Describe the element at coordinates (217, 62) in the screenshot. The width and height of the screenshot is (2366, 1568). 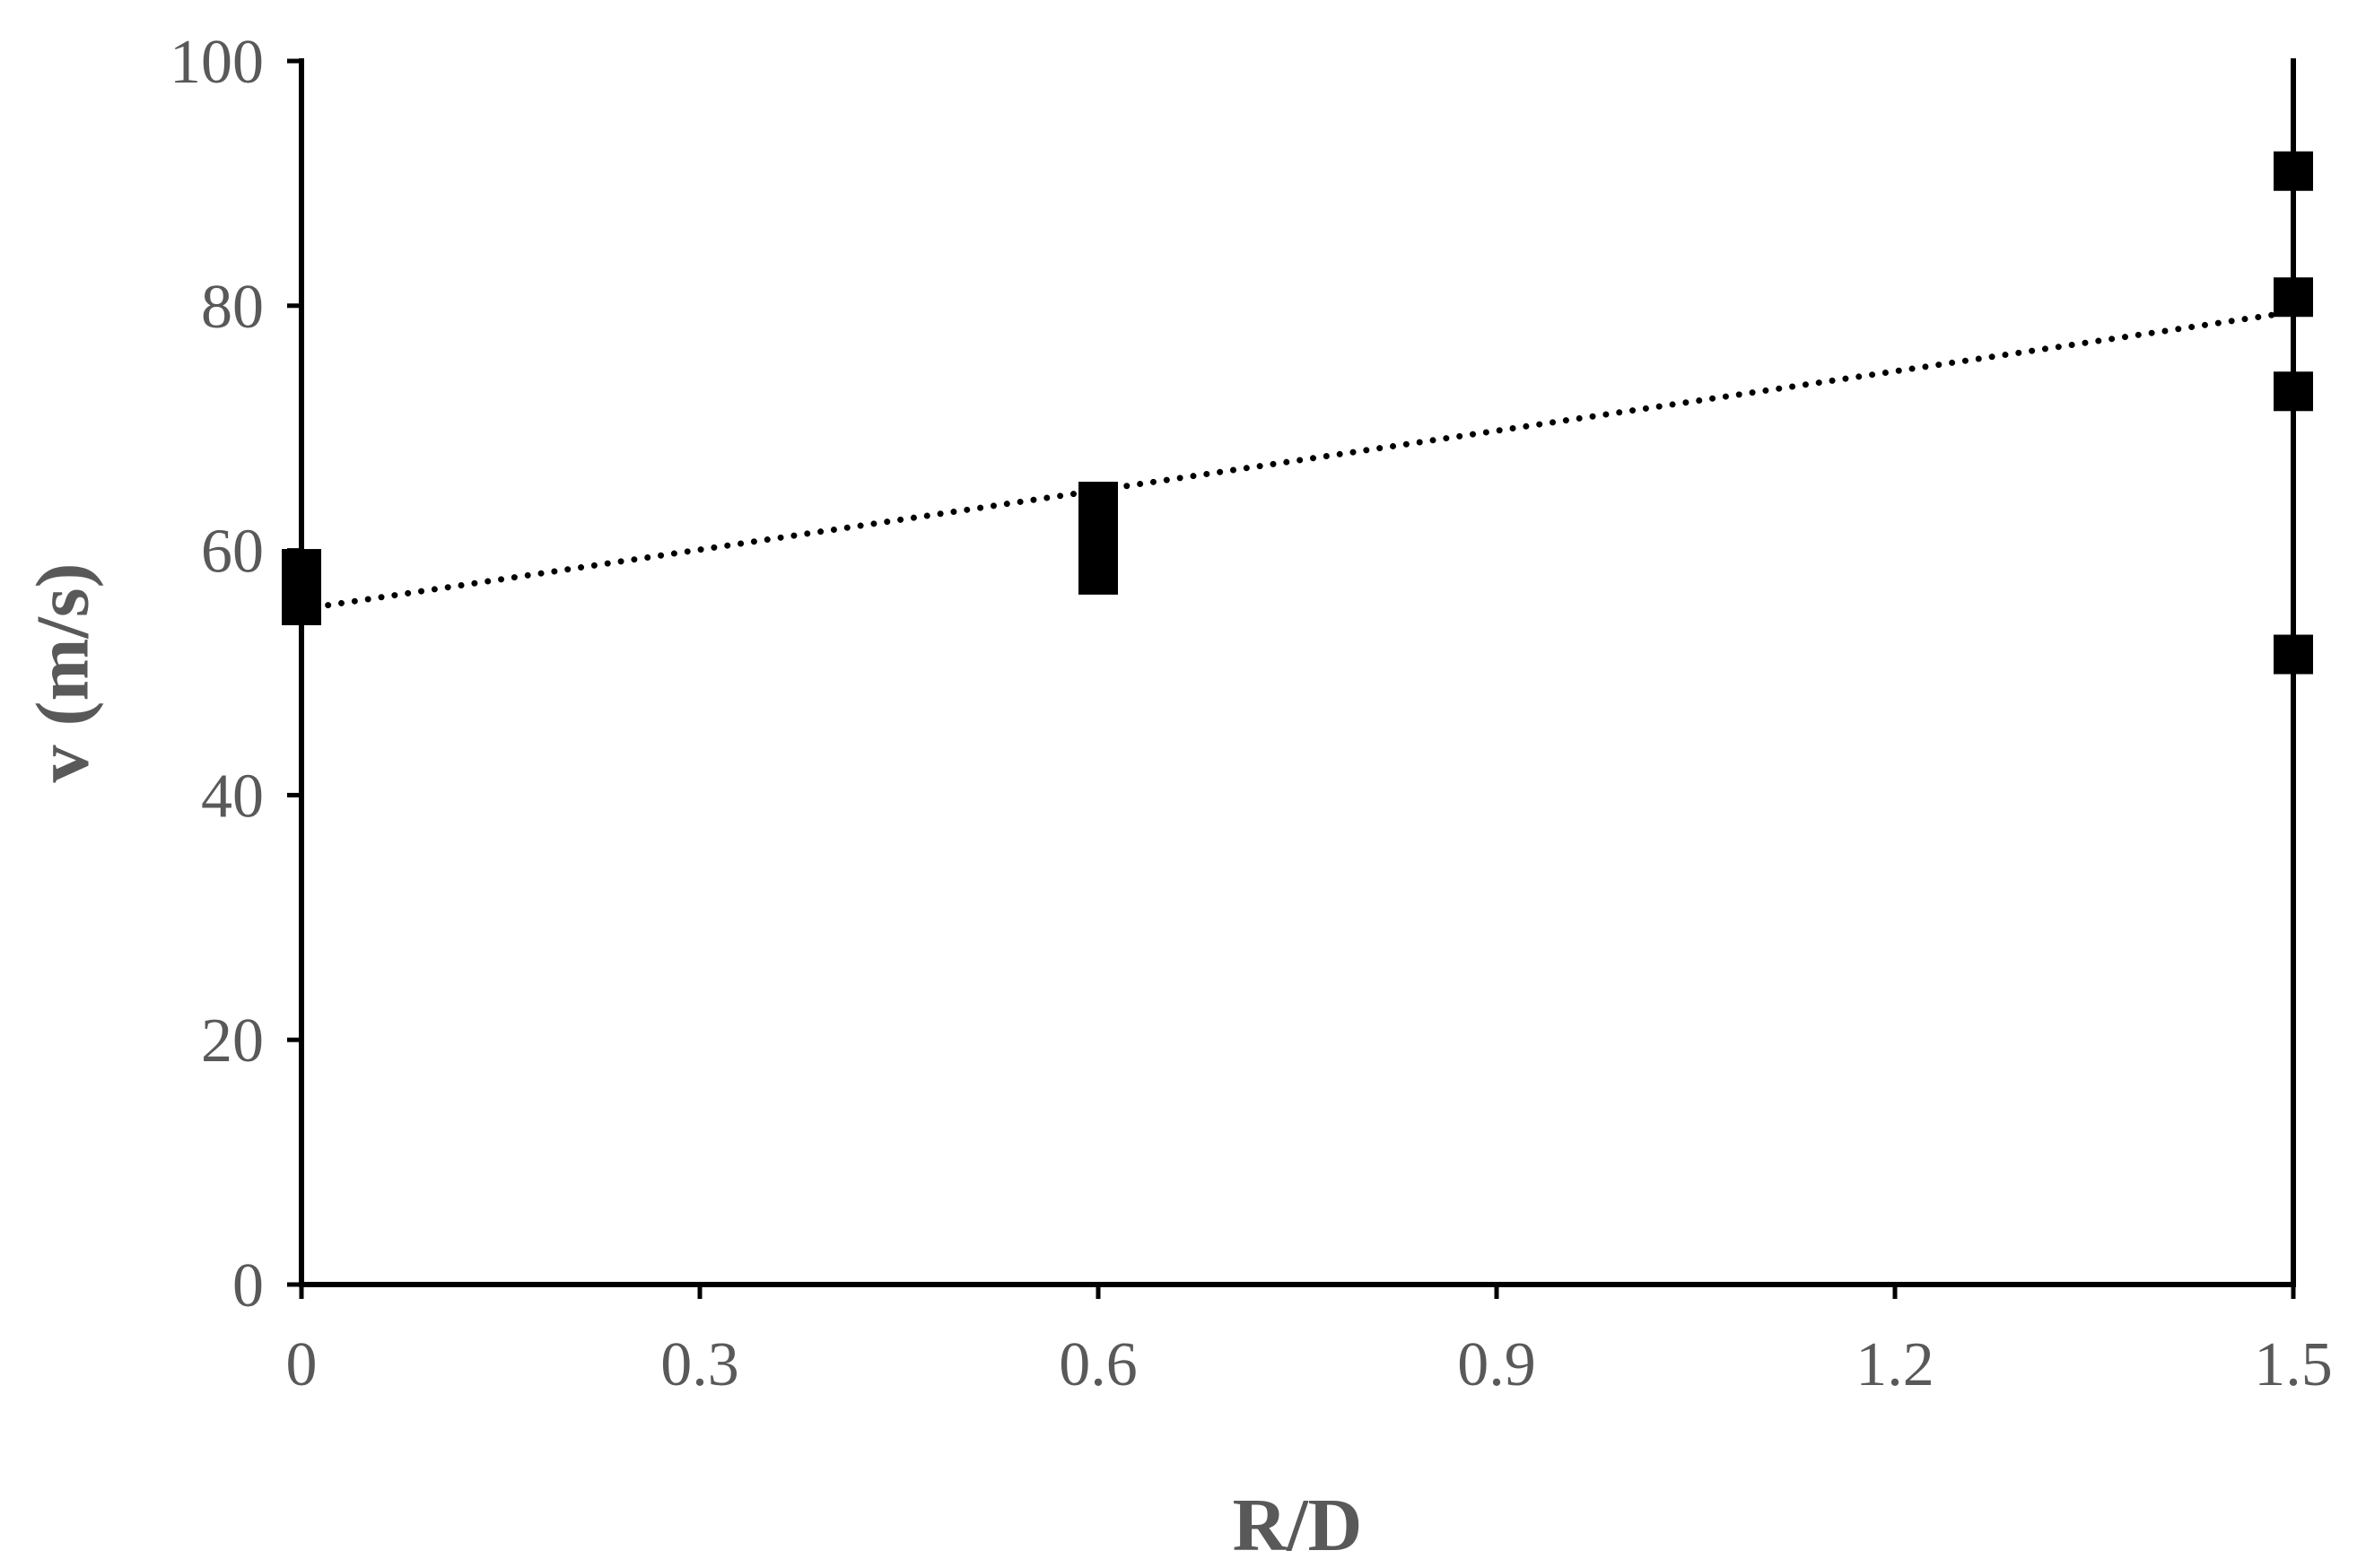
I see `y-tick-label: 100` at that location.